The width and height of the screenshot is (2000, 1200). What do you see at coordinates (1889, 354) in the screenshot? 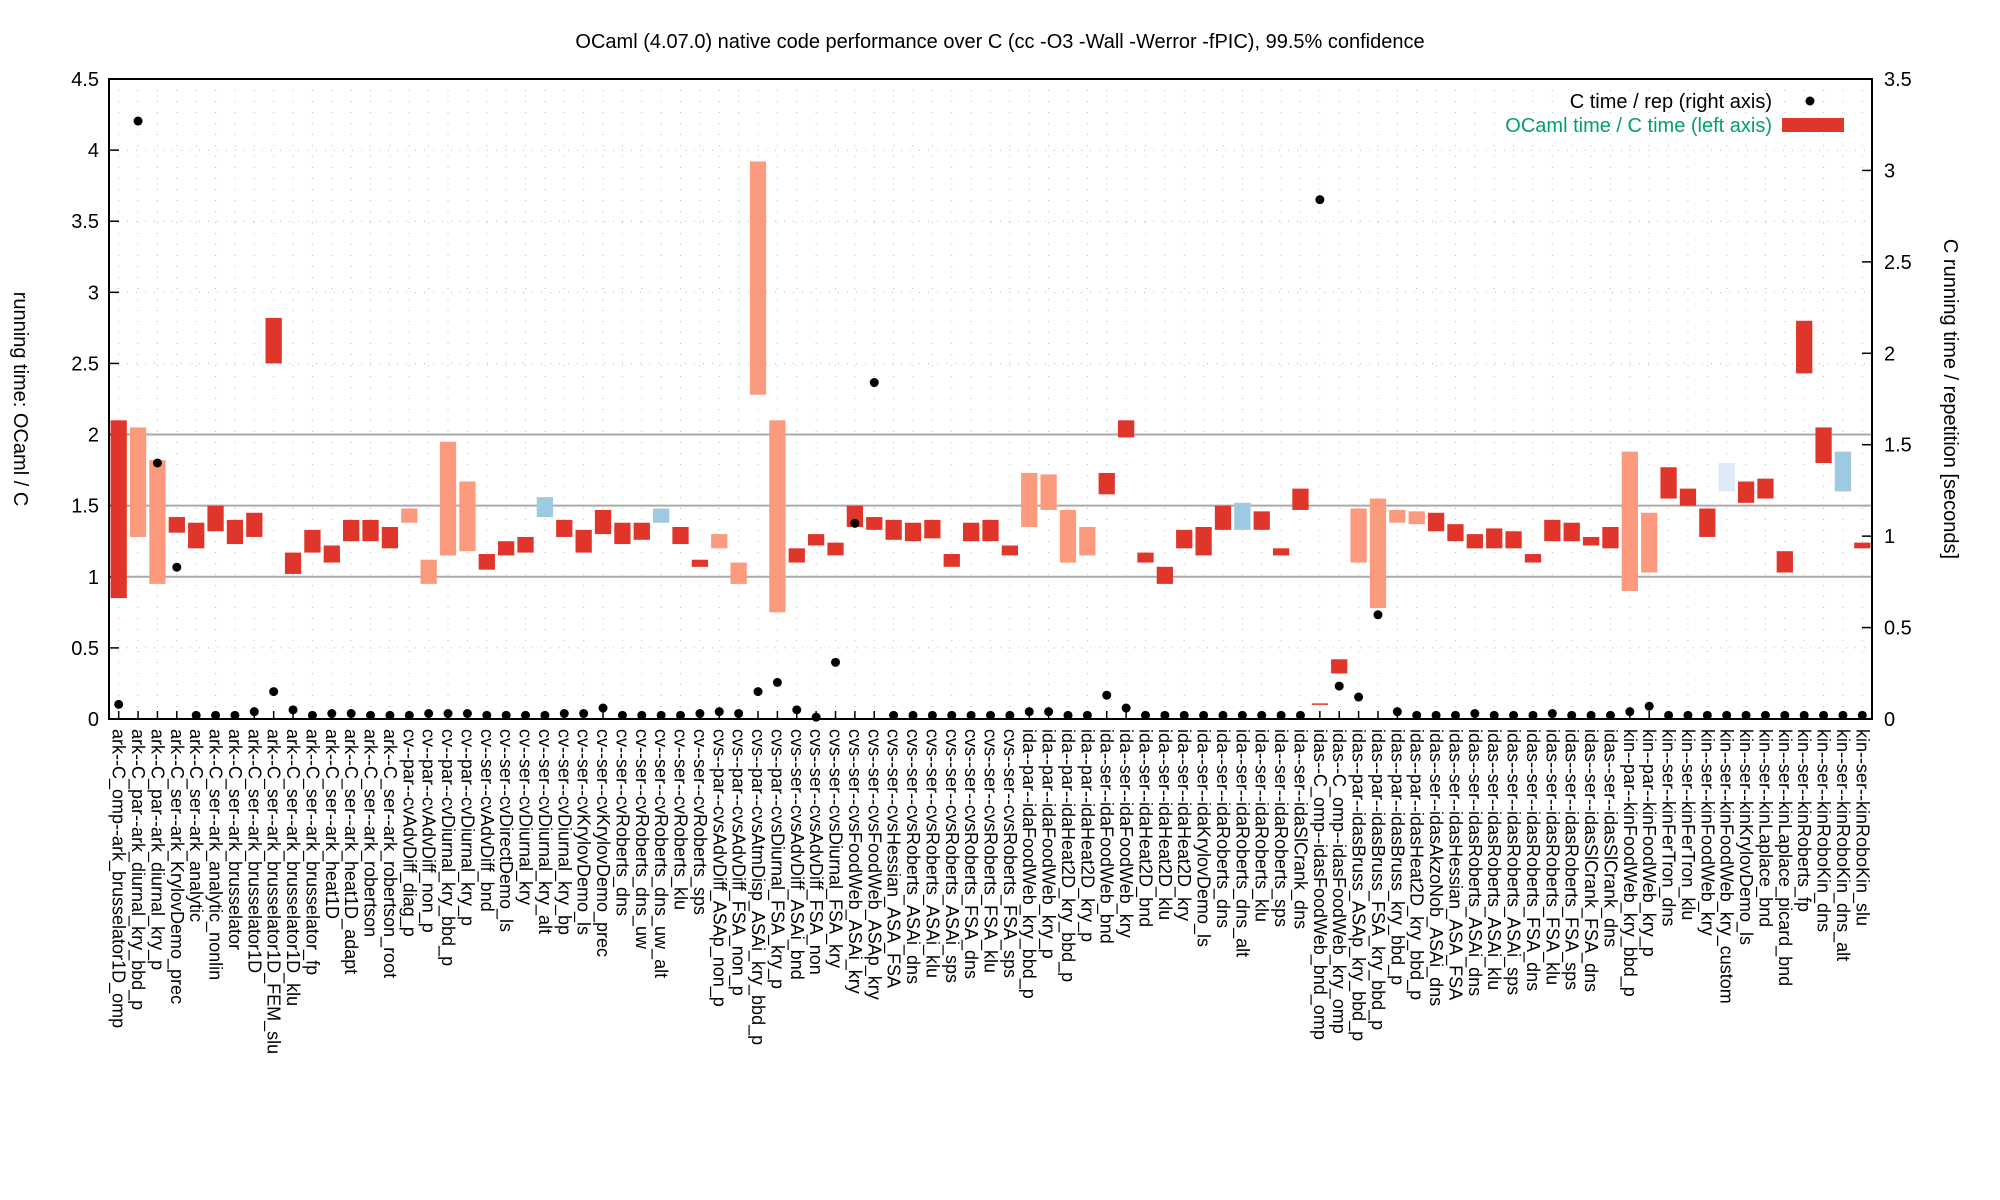
I see `y2-tick-label: 2` at bounding box center [1889, 354].